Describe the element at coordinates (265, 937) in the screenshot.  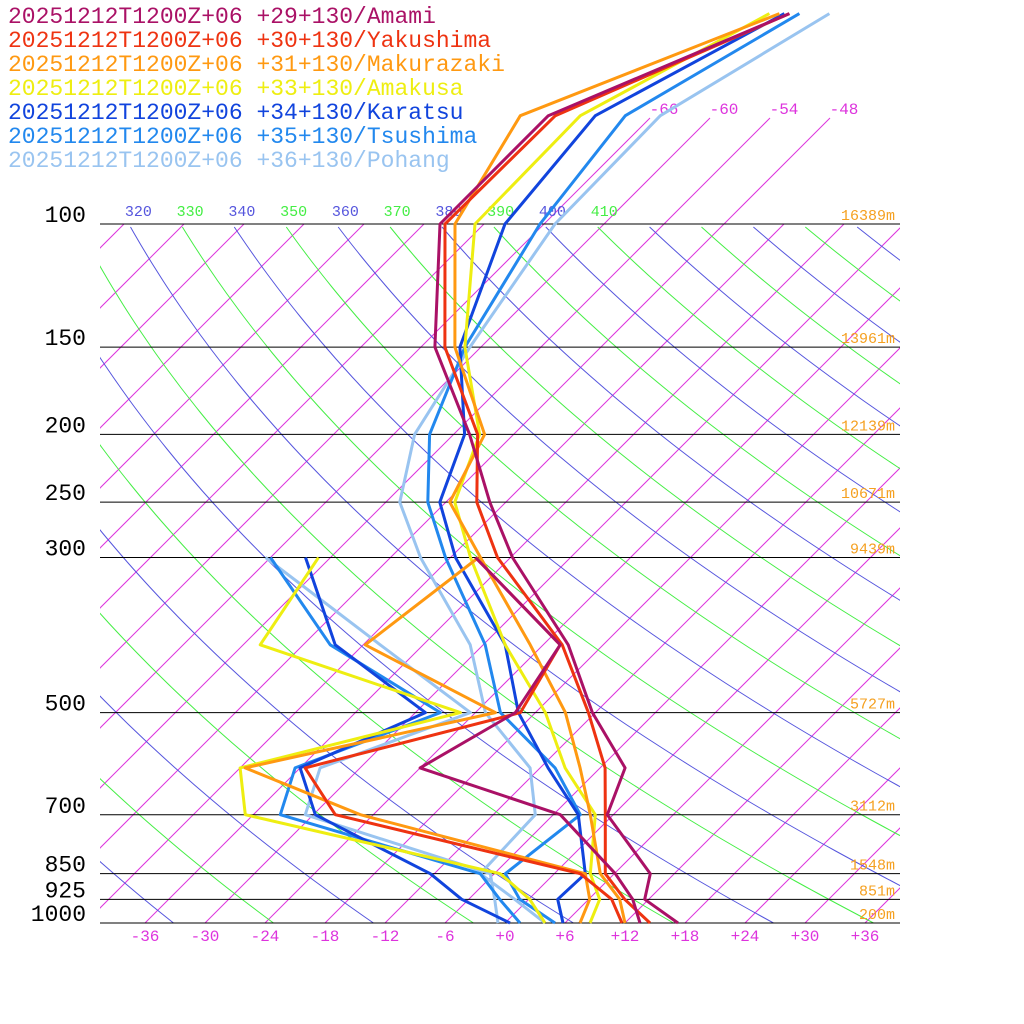
I see `x-tick-label: -24` at that location.